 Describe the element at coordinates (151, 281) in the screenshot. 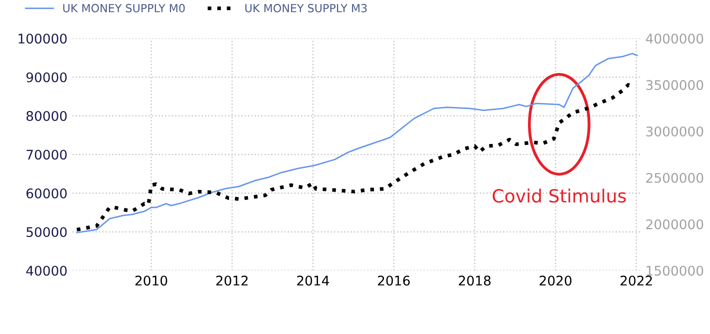

I see `x-tick-label: 2010` at that location.